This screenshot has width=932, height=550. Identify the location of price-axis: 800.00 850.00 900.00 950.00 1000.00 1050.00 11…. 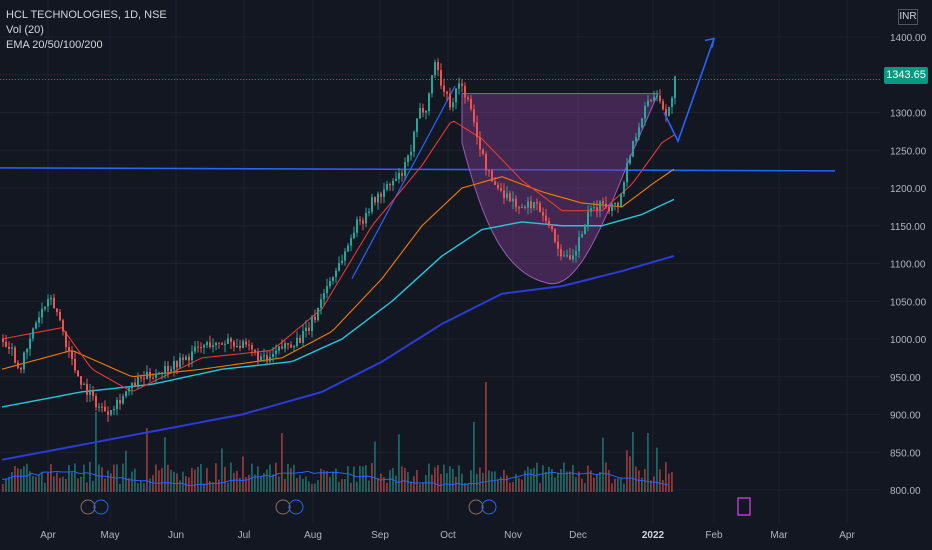
(908, 265).